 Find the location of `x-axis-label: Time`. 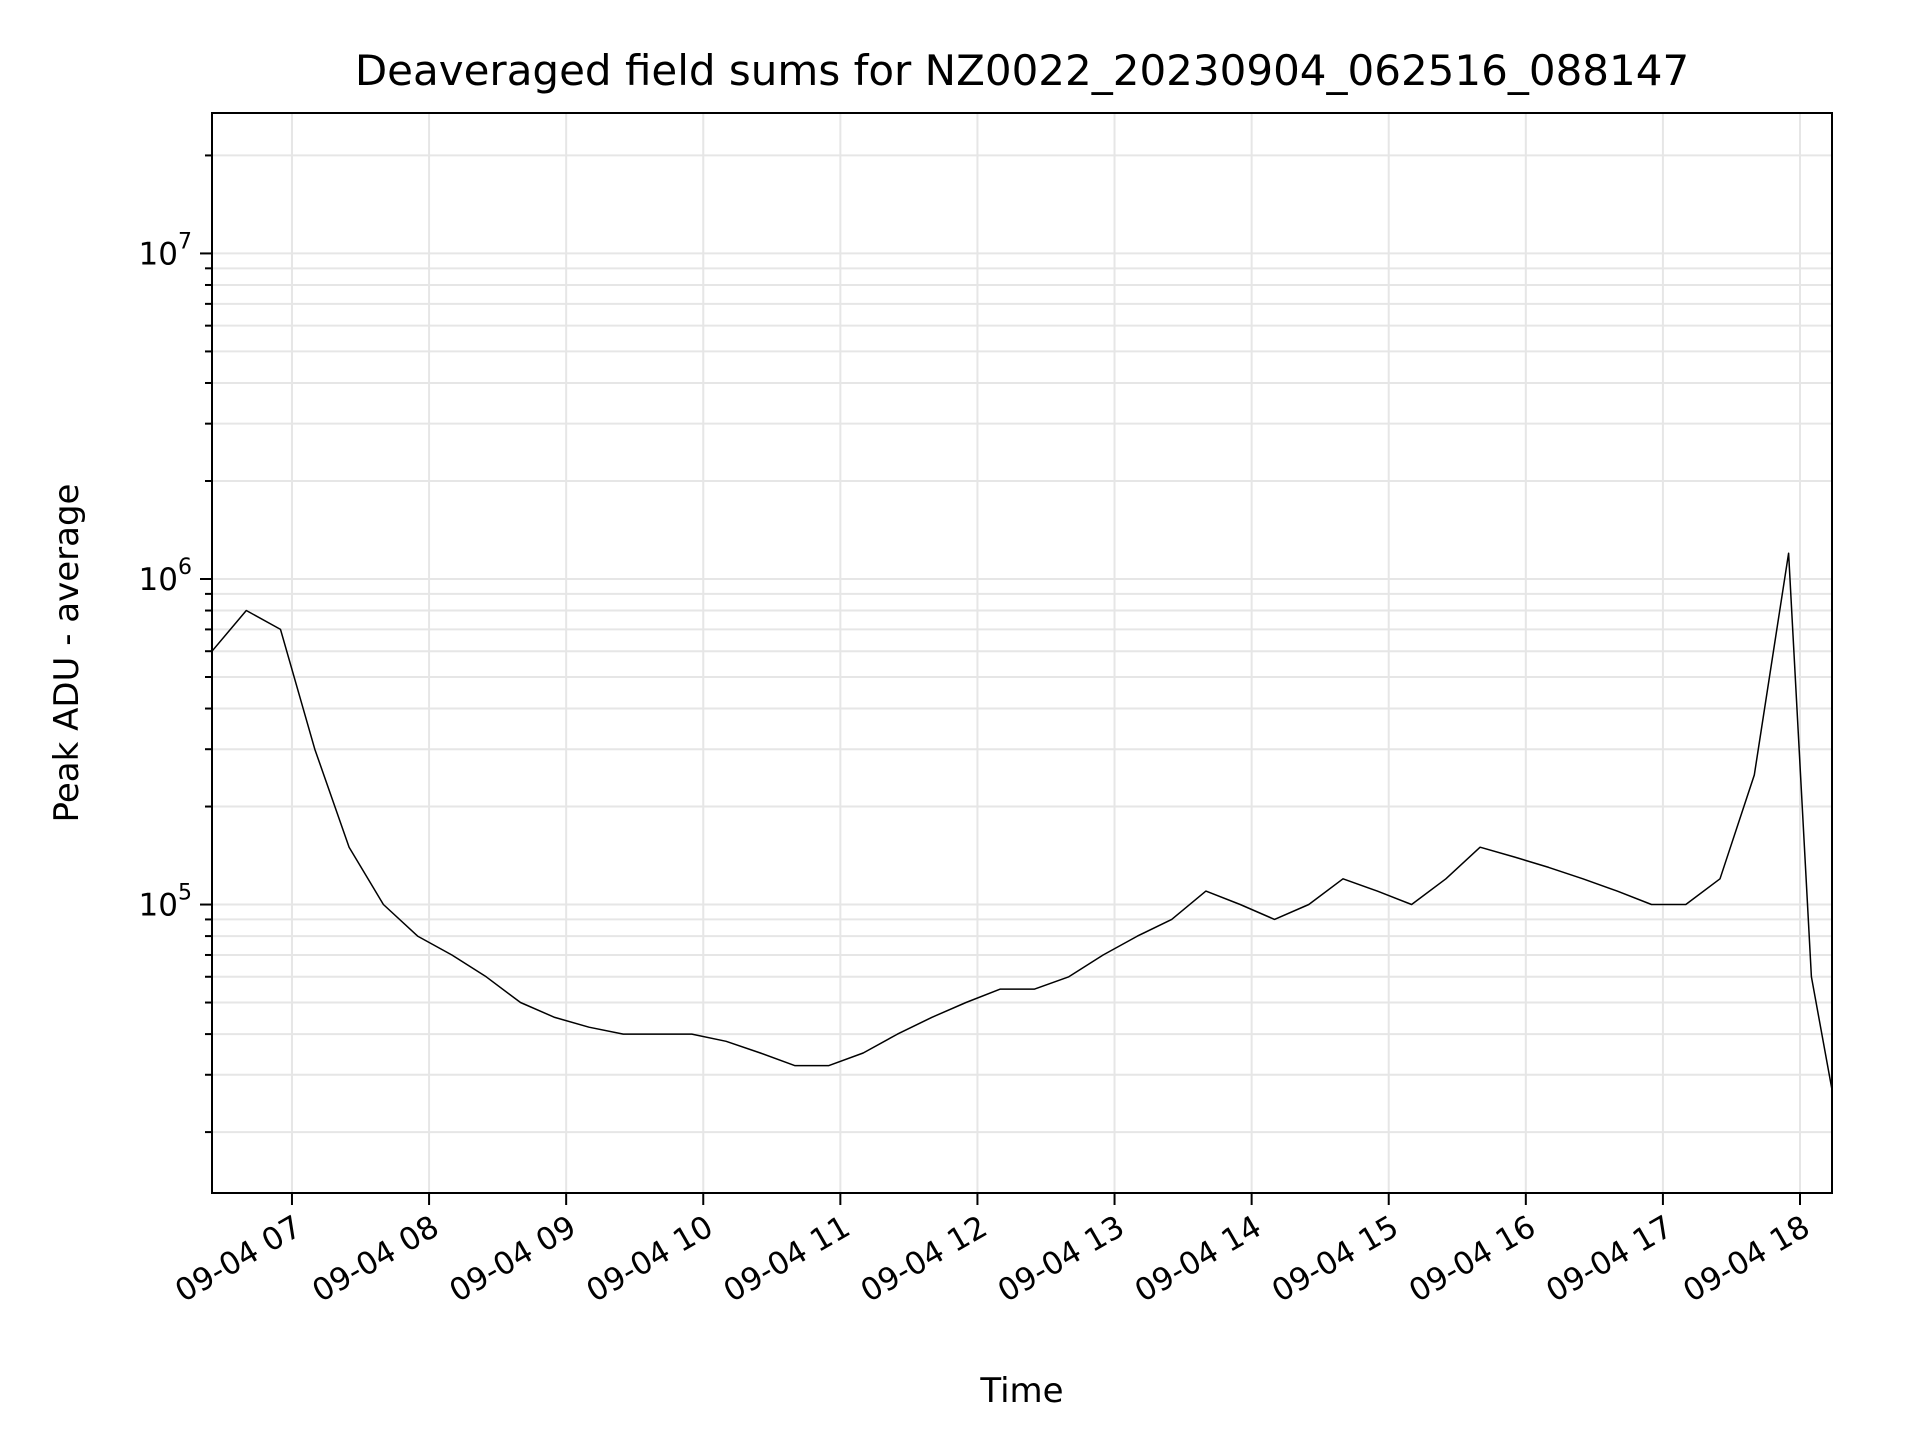

x-axis-label: Time is located at coordinates (1021, 1391).